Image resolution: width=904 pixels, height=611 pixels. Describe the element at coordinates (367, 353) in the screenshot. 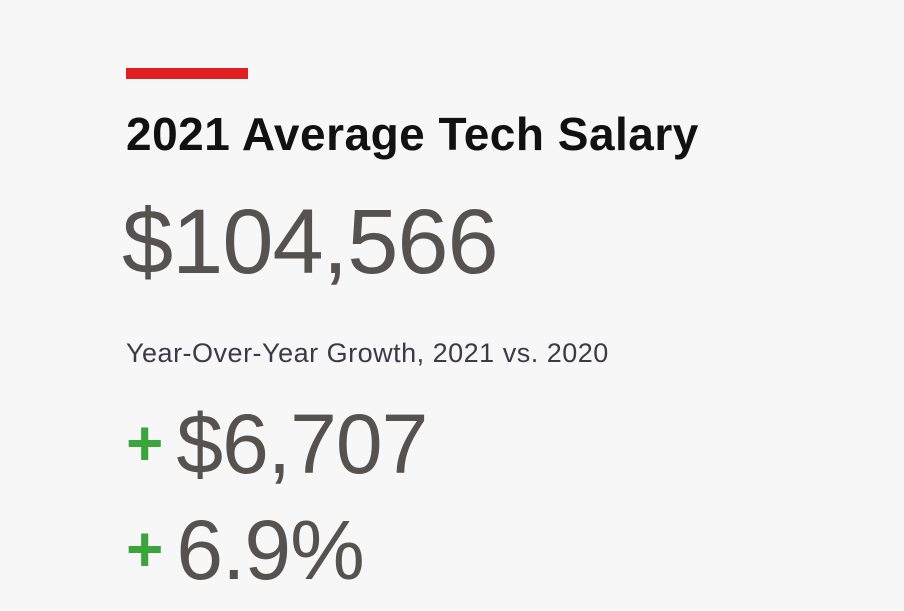

I see `growth-label: Year-Over-Year Growth, 2021 vs. 2020` at that location.